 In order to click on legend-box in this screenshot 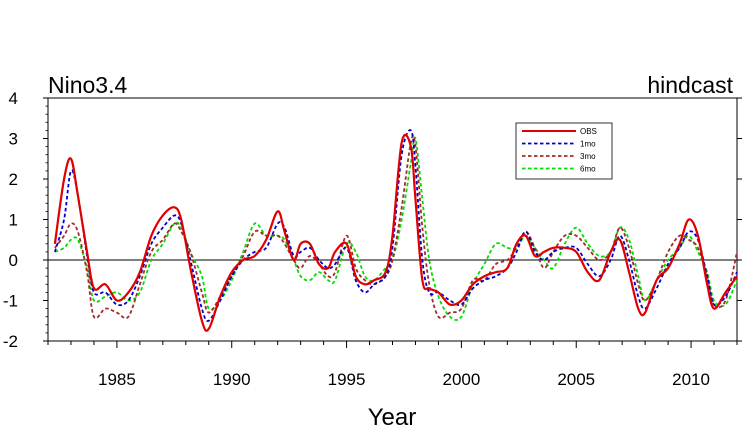, I will do `click(564, 151)`.